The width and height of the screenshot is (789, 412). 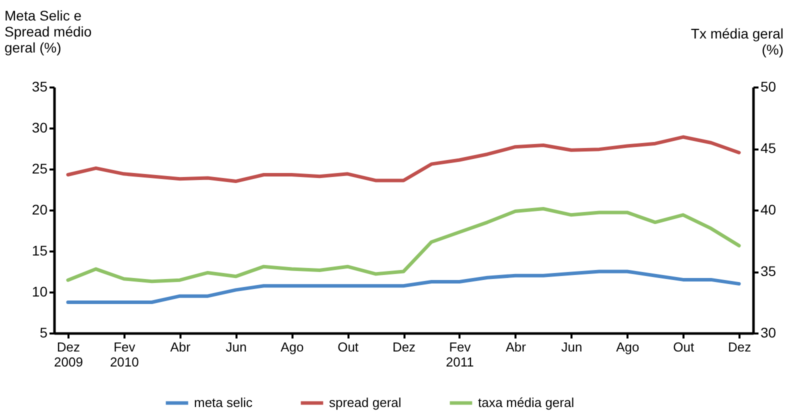 I want to click on y2-tick-label: 50, so click(x=768, y=86).